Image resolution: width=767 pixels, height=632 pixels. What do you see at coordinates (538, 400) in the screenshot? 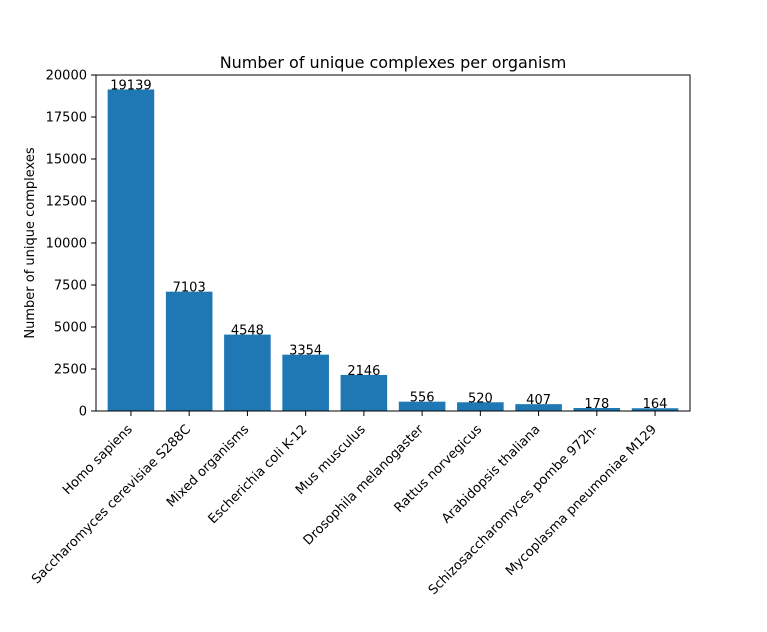
I see `bar-value-label: 407` at bounding box center [538, 400].